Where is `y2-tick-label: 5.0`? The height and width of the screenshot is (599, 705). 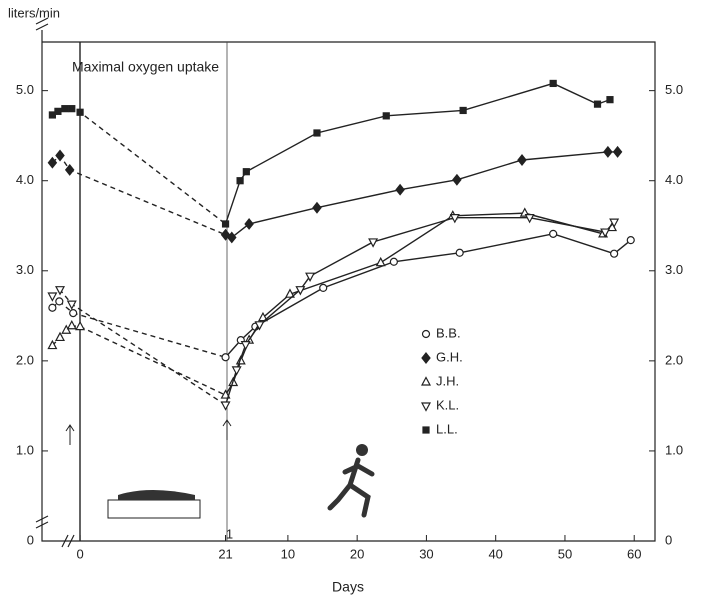 y2-tick-label: 5.0 is located at coordinates (674, 89).